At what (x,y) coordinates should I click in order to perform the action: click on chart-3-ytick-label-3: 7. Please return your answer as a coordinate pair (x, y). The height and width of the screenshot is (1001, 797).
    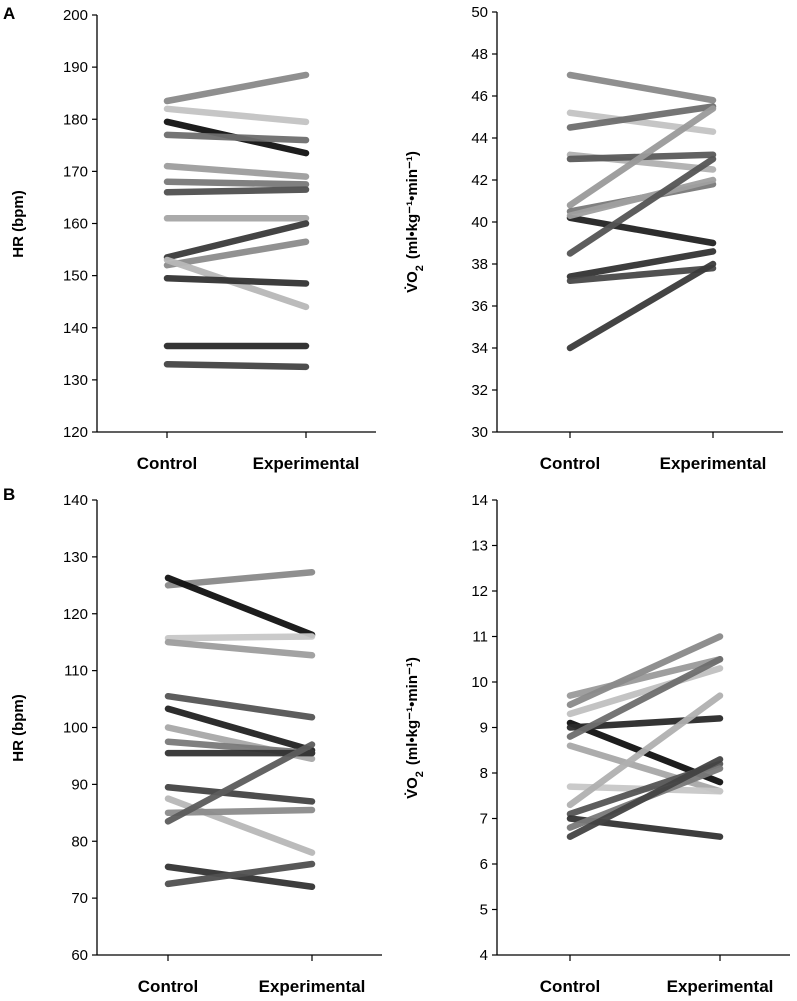
    Looking at the image, I should click on (484, 819).